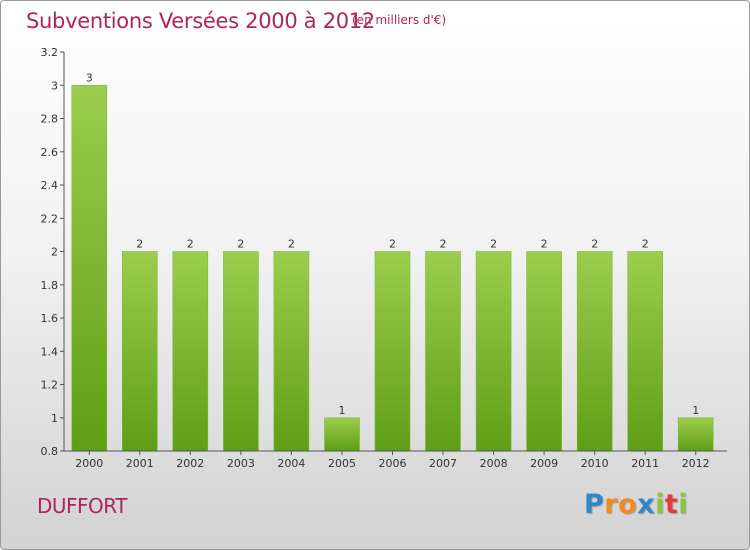  I want to click on bar-2003, so click(241, 351).